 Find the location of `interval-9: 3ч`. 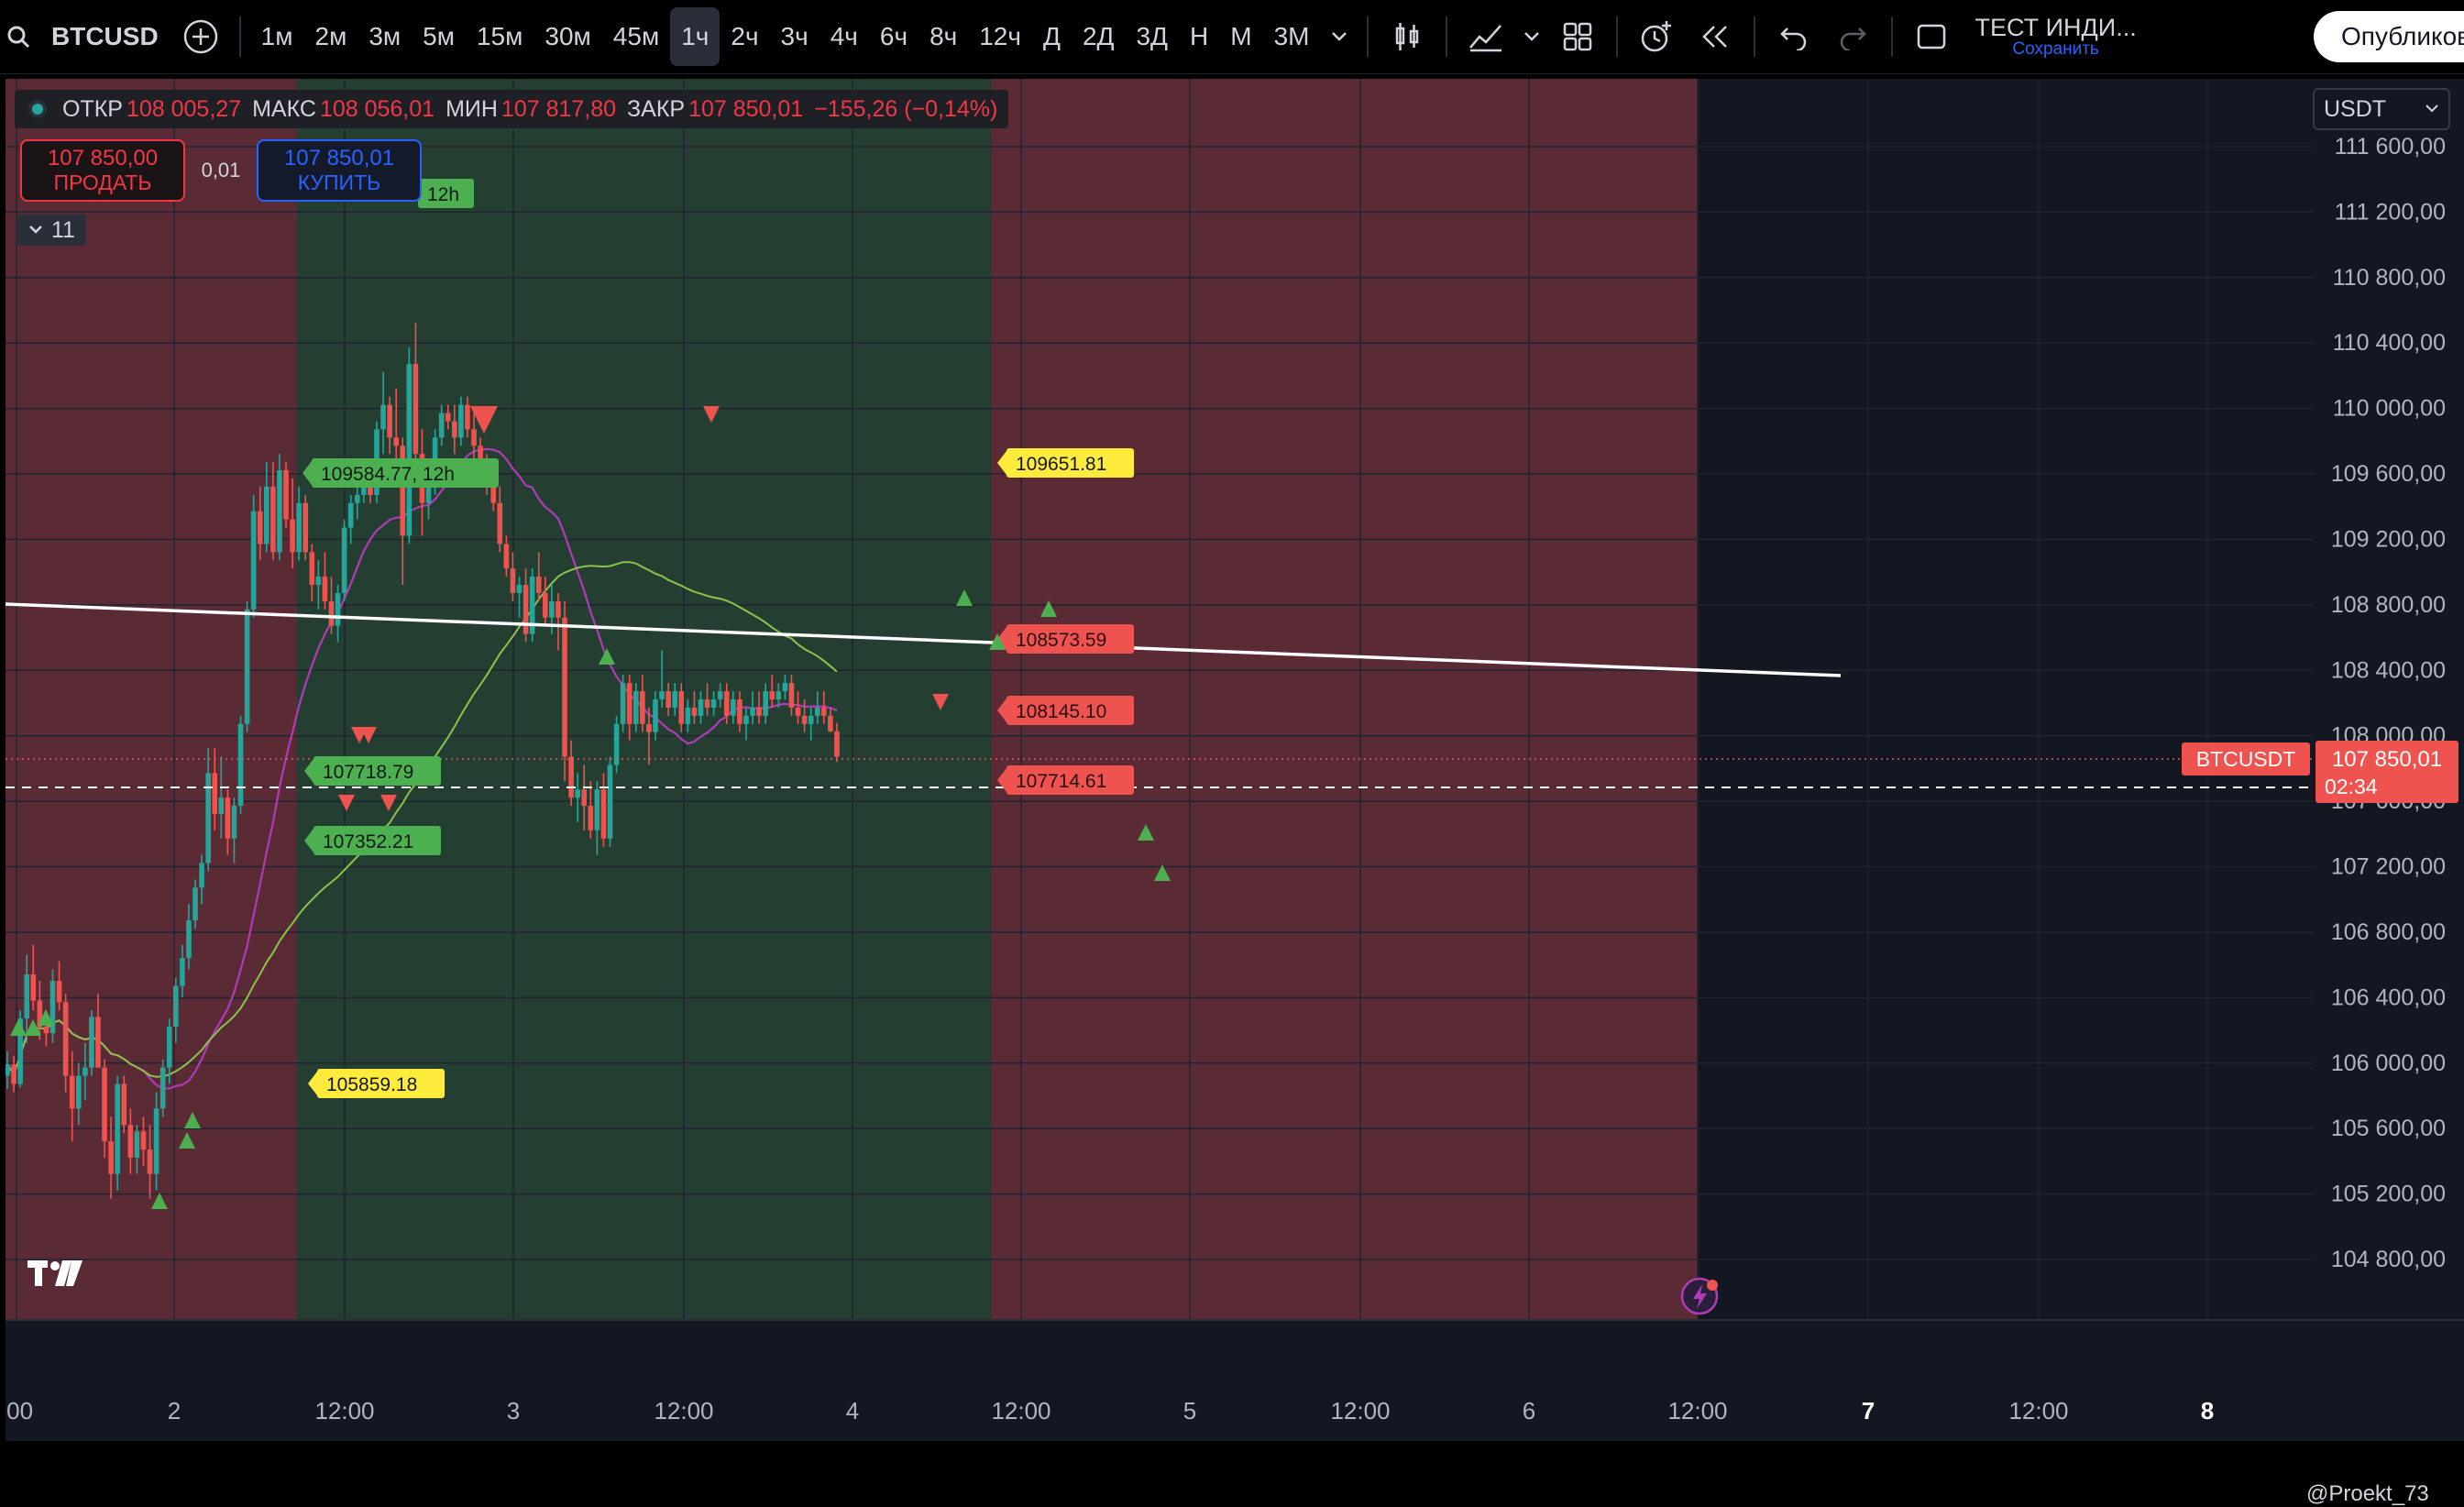

interval-9: 3ч is located at coordinates (794, 36).